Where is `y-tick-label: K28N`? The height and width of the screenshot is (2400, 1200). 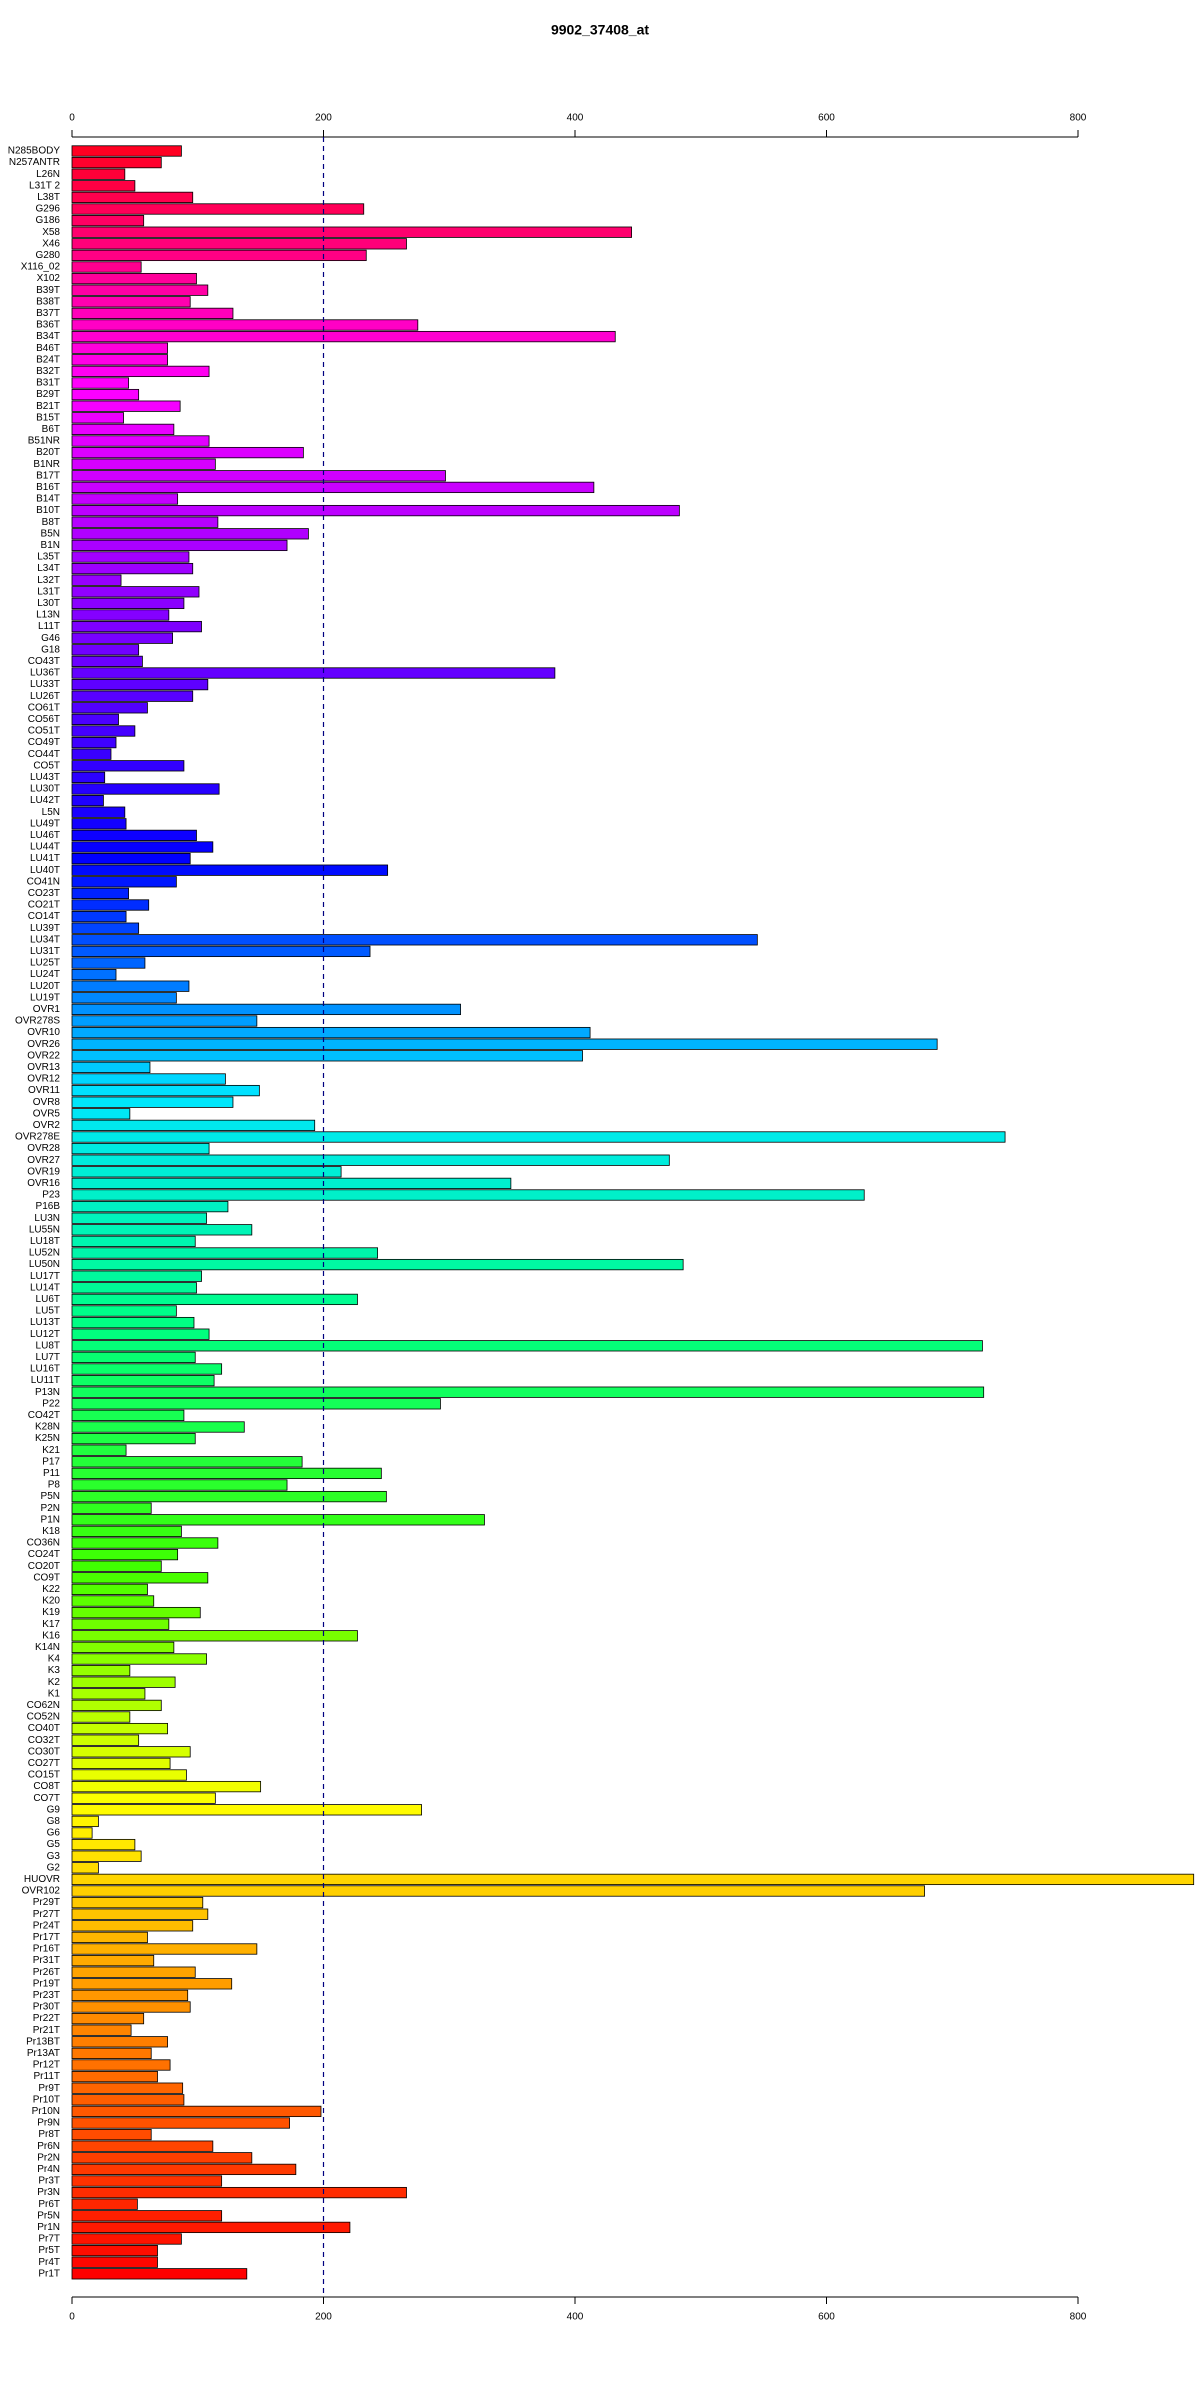 y-tick-label: K28N is located at coordinates (47, 1427).